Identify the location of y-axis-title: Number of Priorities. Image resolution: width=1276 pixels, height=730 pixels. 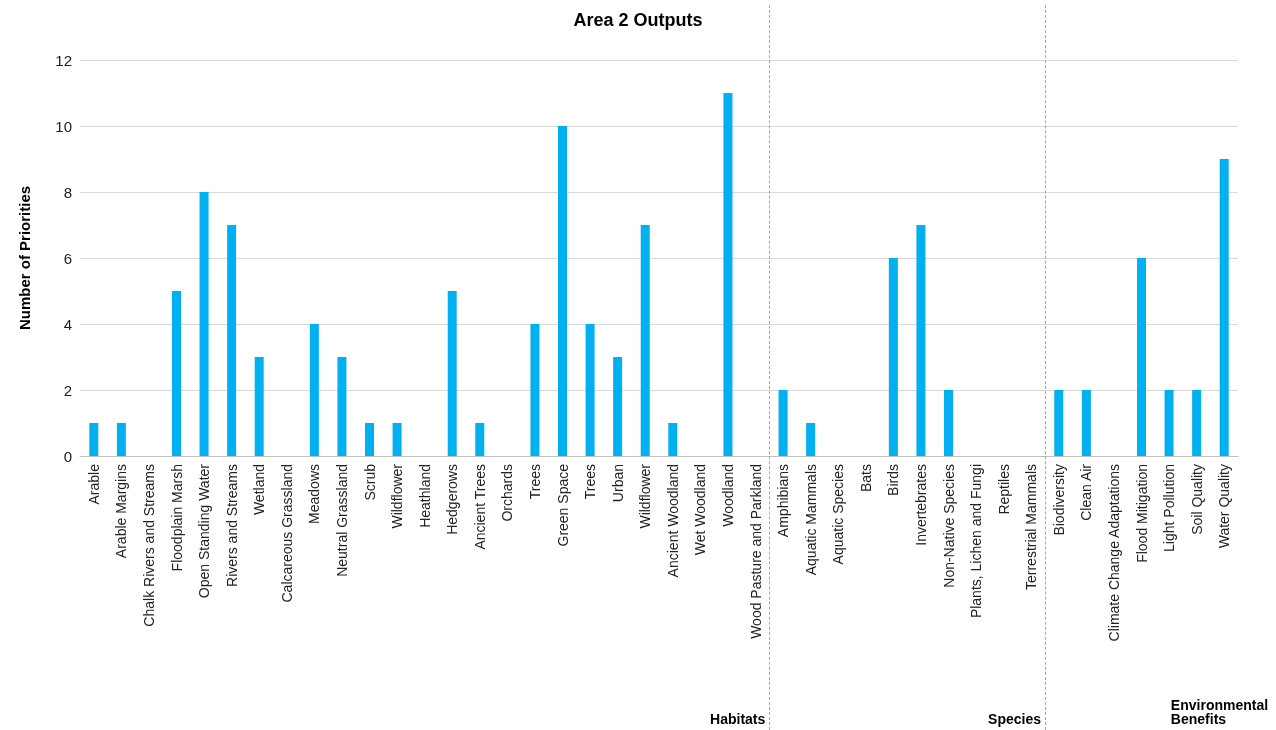
(24, 258).